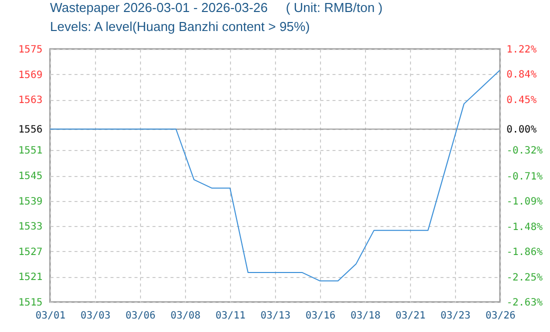 The height and width of the screenshot is (332, 550). Describe the element at coordinates (524, 176) in the screenshot. I see `y2-tick-label: -0.71%` at that location.